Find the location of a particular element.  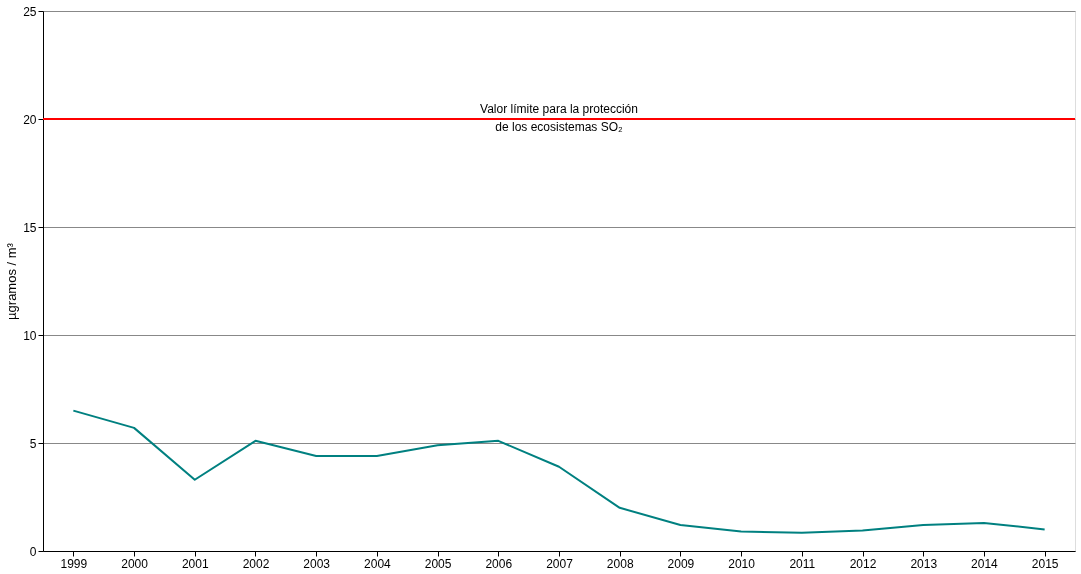

x-tick-label: 2007 is located at coordinates (560, 563).